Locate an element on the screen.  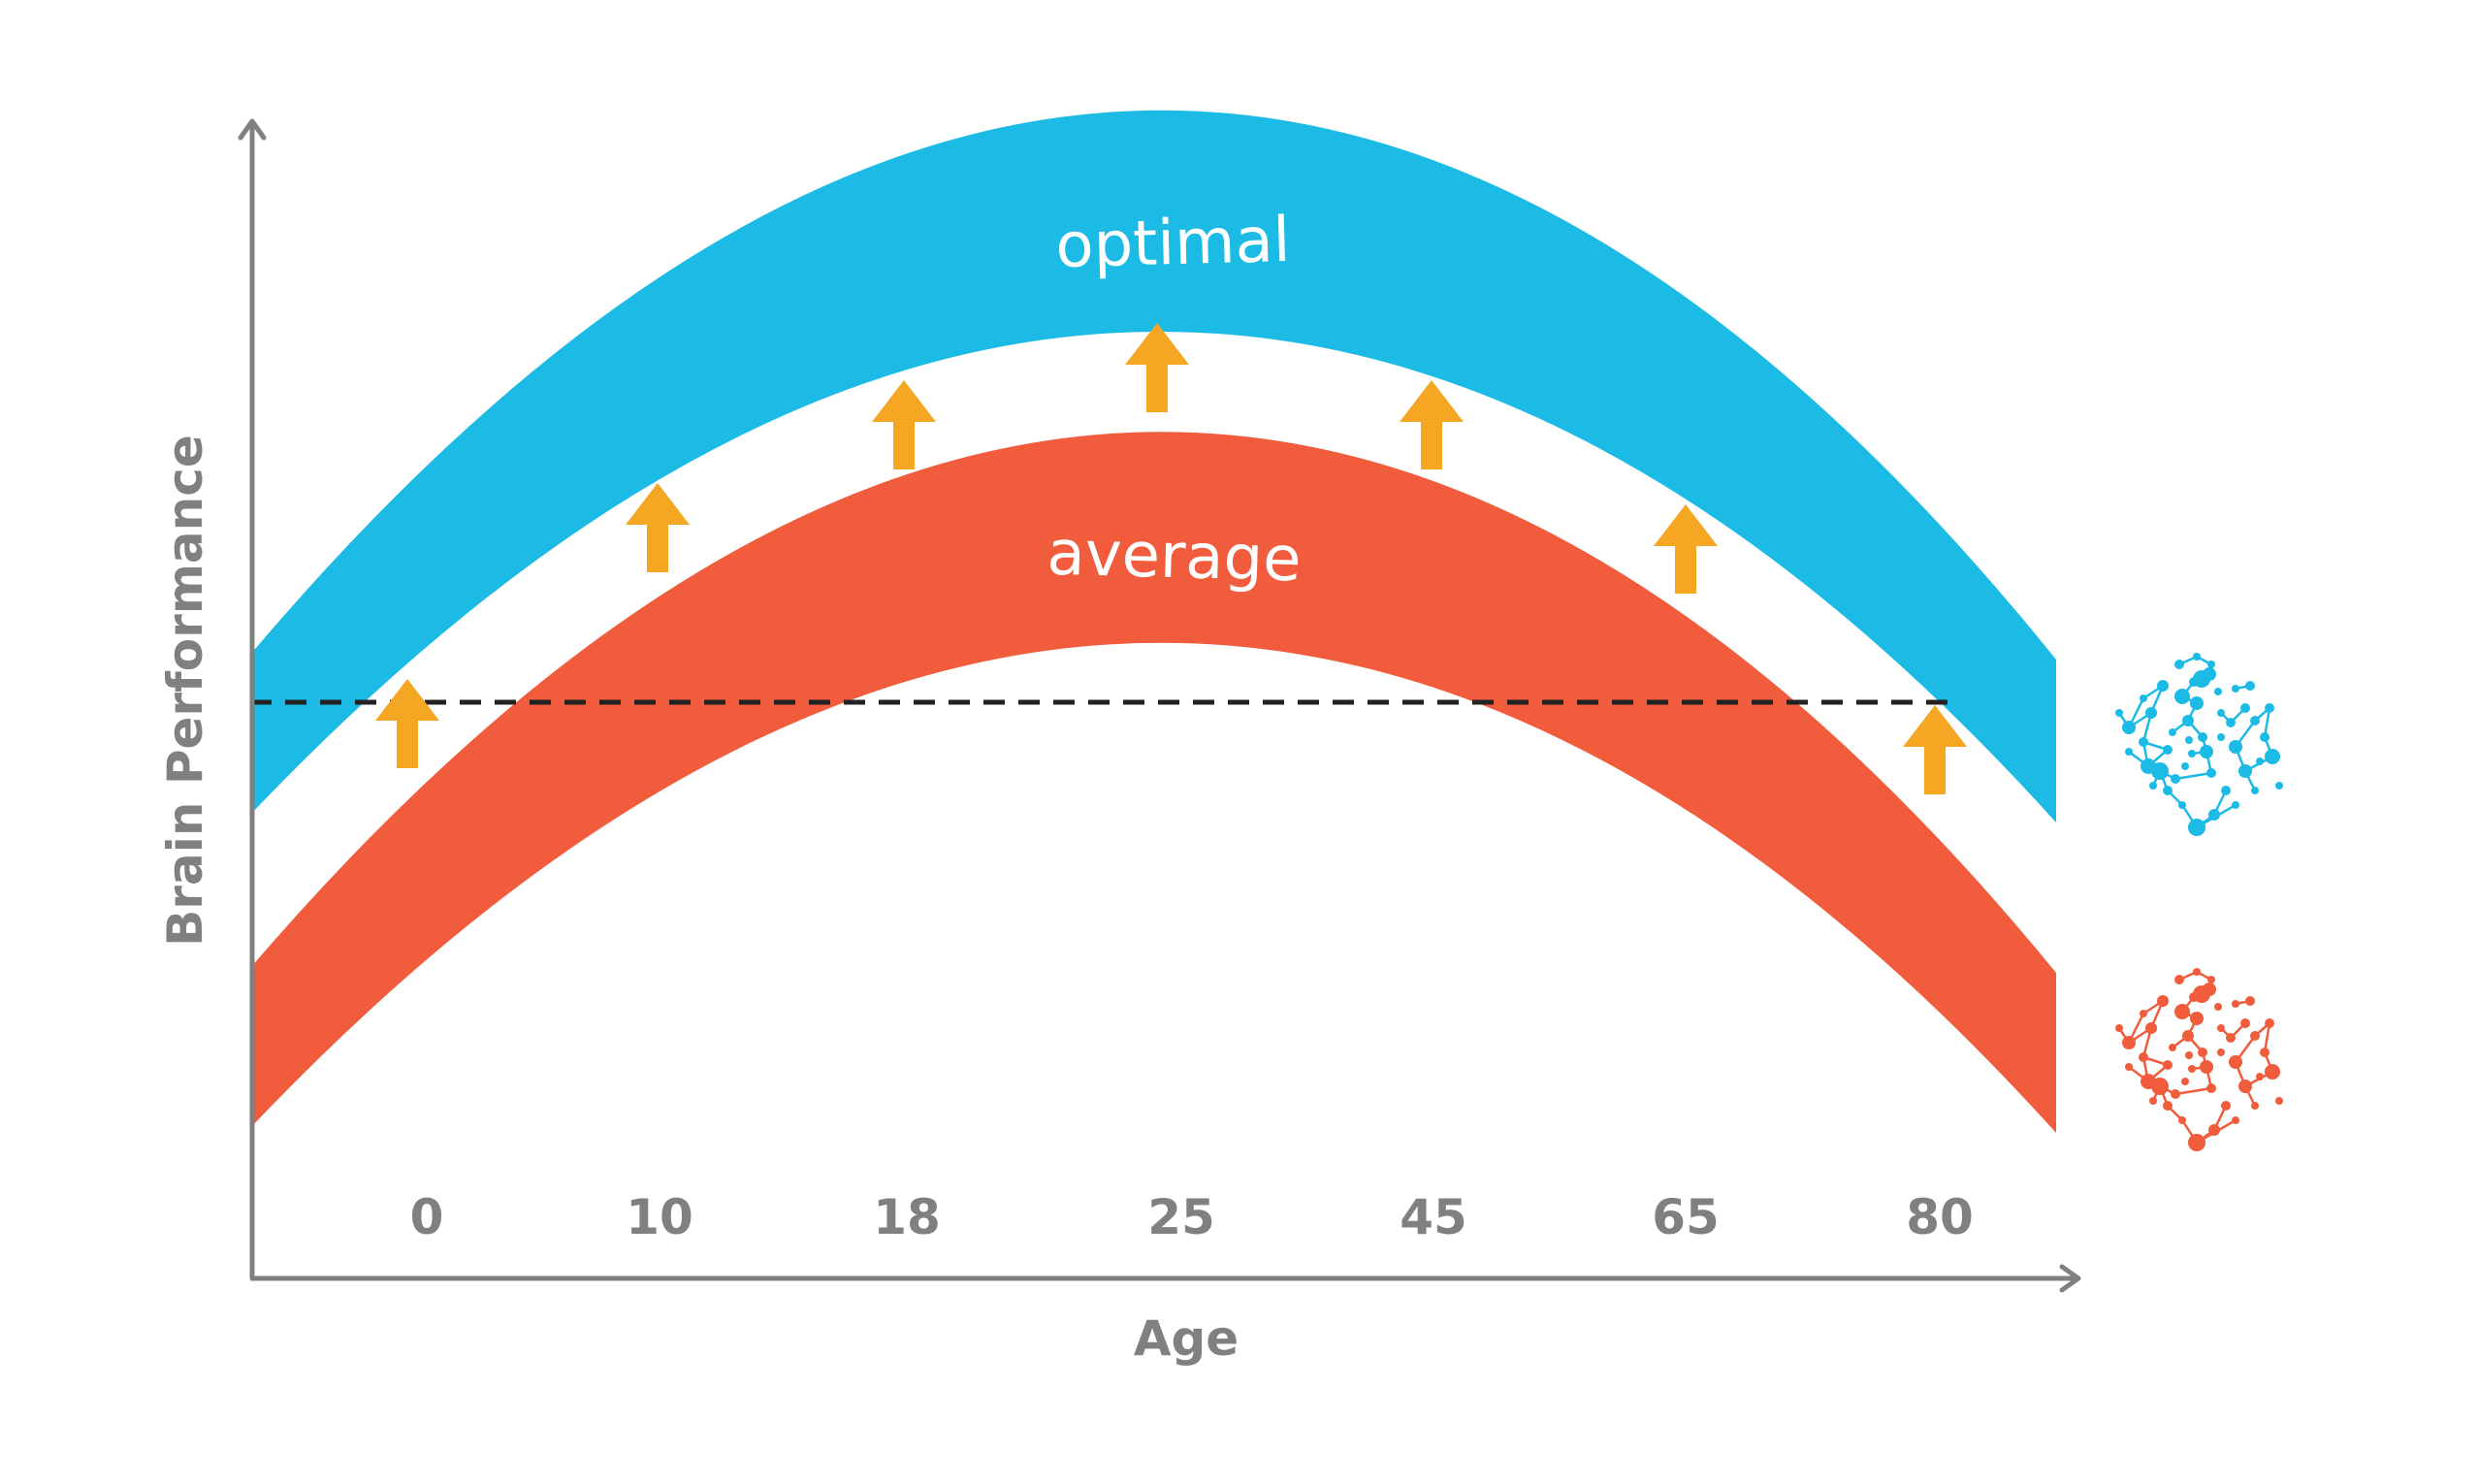
series-label-optimal: optimal is located at coordinates (1173, 243).